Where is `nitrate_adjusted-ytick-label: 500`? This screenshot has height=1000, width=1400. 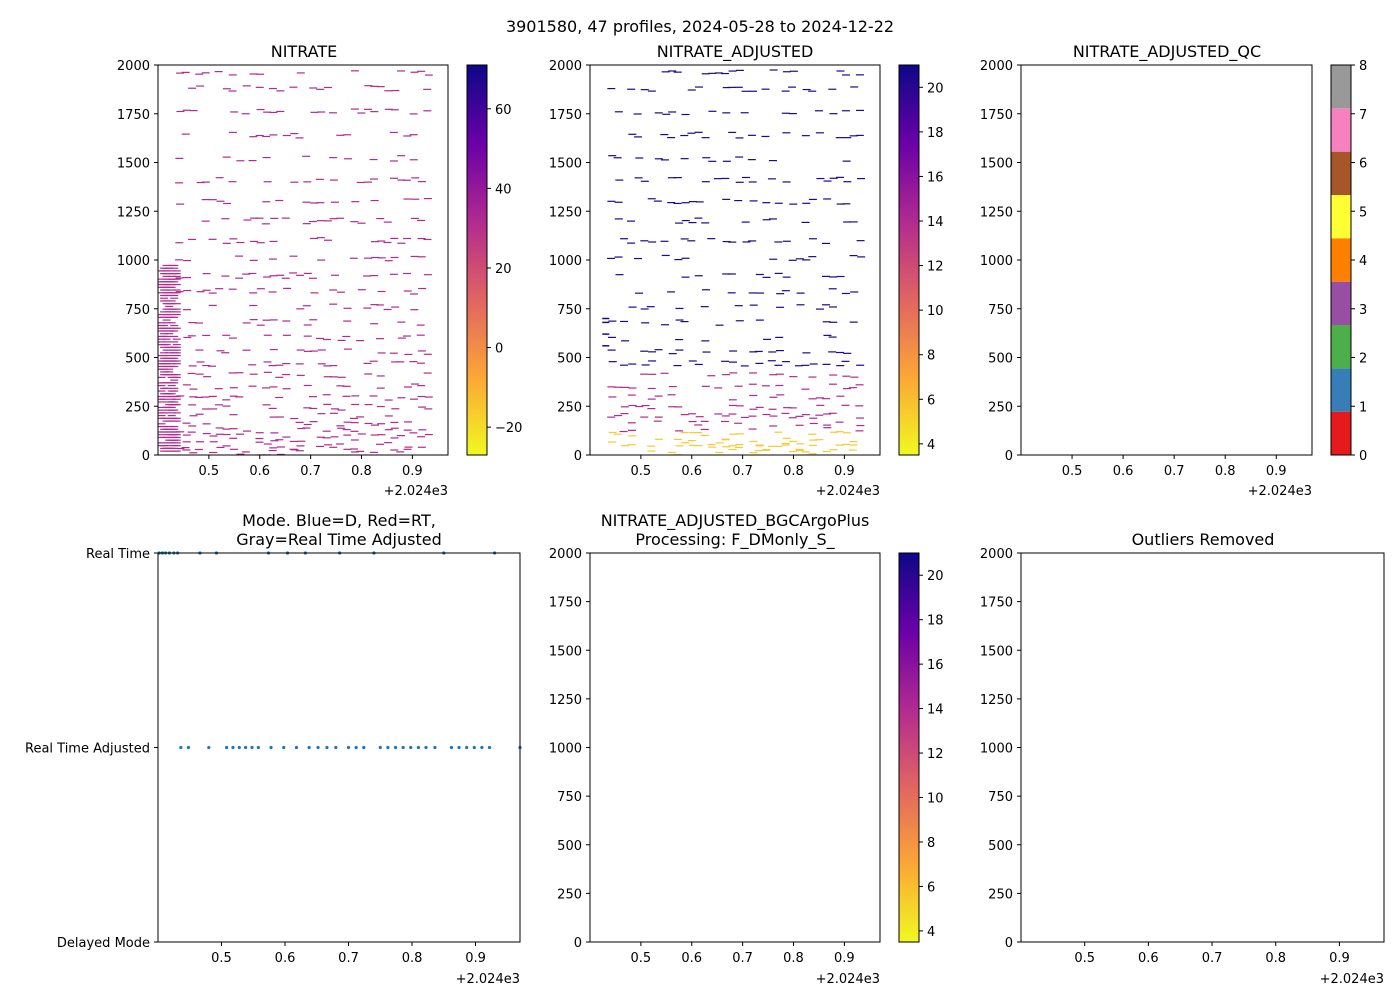 nitrate_adjusted-ytick-label: 500 is located at coordinates (569, 359).